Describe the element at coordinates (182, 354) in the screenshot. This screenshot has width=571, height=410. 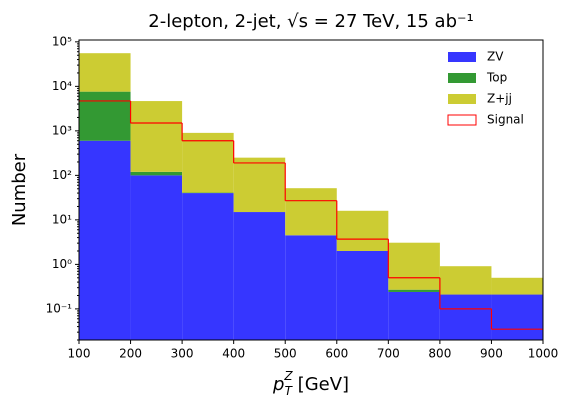
I see `x-tick-label: 300` at that location.